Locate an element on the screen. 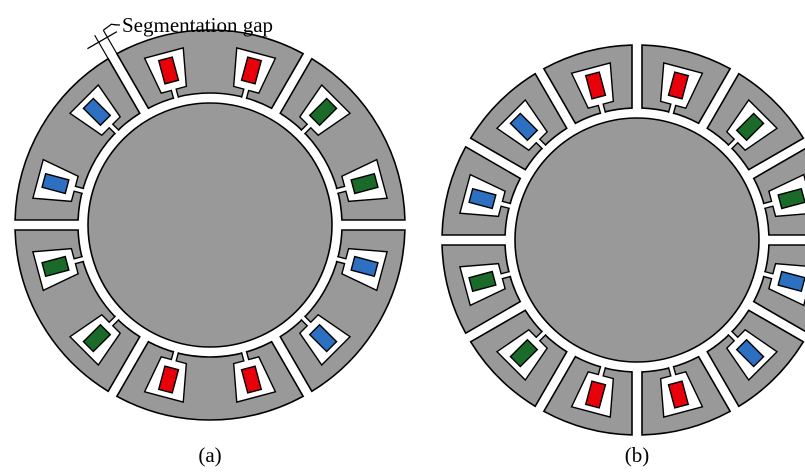  dimension-line is located at coordinates (102, 40).